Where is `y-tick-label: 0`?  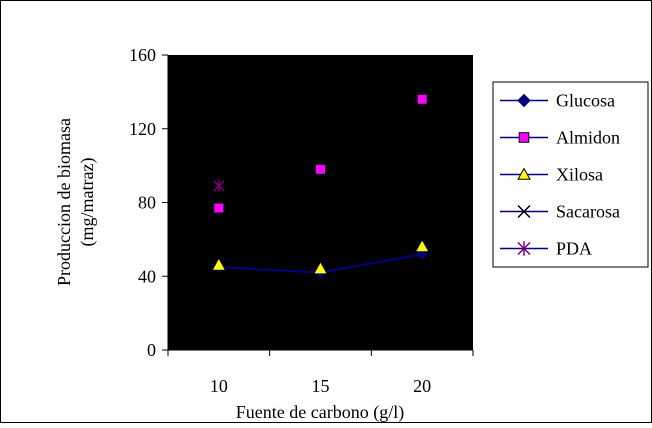
y-tick-label: 0 is located at coordinates (151, 350).